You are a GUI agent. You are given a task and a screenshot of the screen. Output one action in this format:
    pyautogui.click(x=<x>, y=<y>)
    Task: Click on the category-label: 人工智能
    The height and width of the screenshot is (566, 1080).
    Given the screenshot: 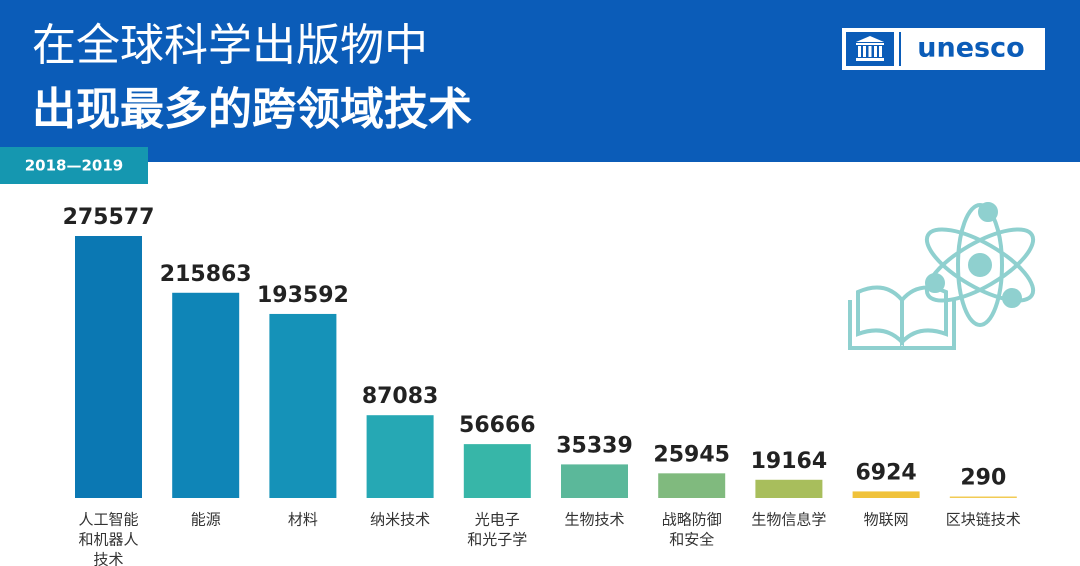 What is the action you would take?
    pyautogui.click(x=108, y=520)
    